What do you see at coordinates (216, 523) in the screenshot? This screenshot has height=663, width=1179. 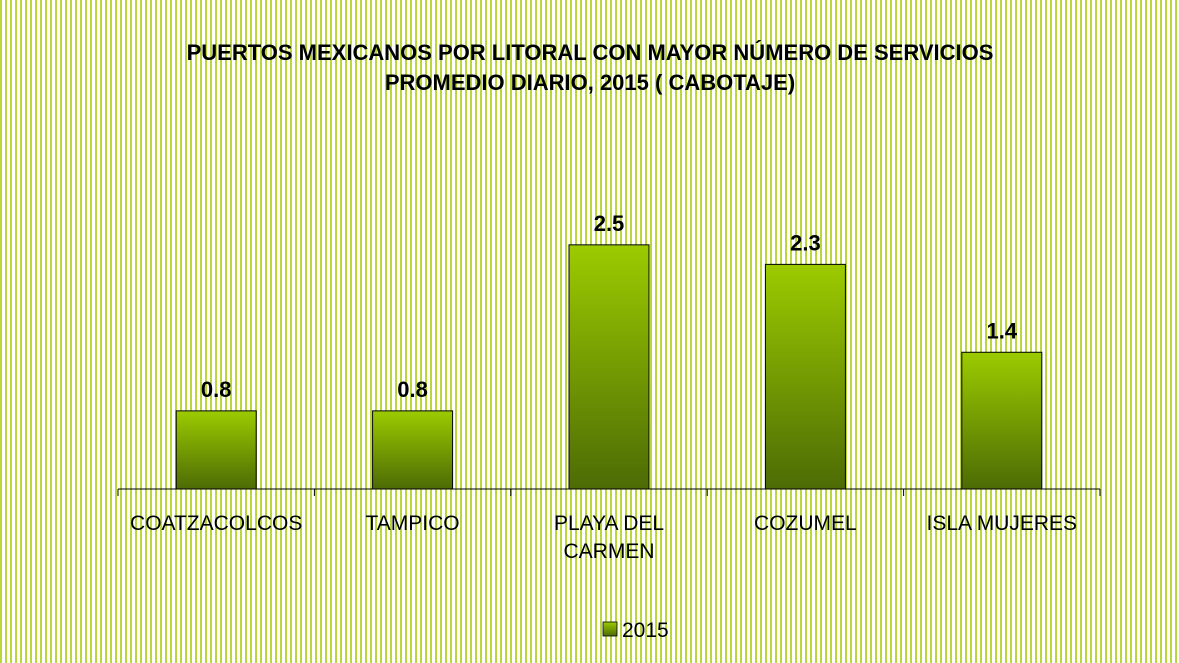 I see `x-tick-label: COATZACOLCOS` at bounding box center [216, 523].